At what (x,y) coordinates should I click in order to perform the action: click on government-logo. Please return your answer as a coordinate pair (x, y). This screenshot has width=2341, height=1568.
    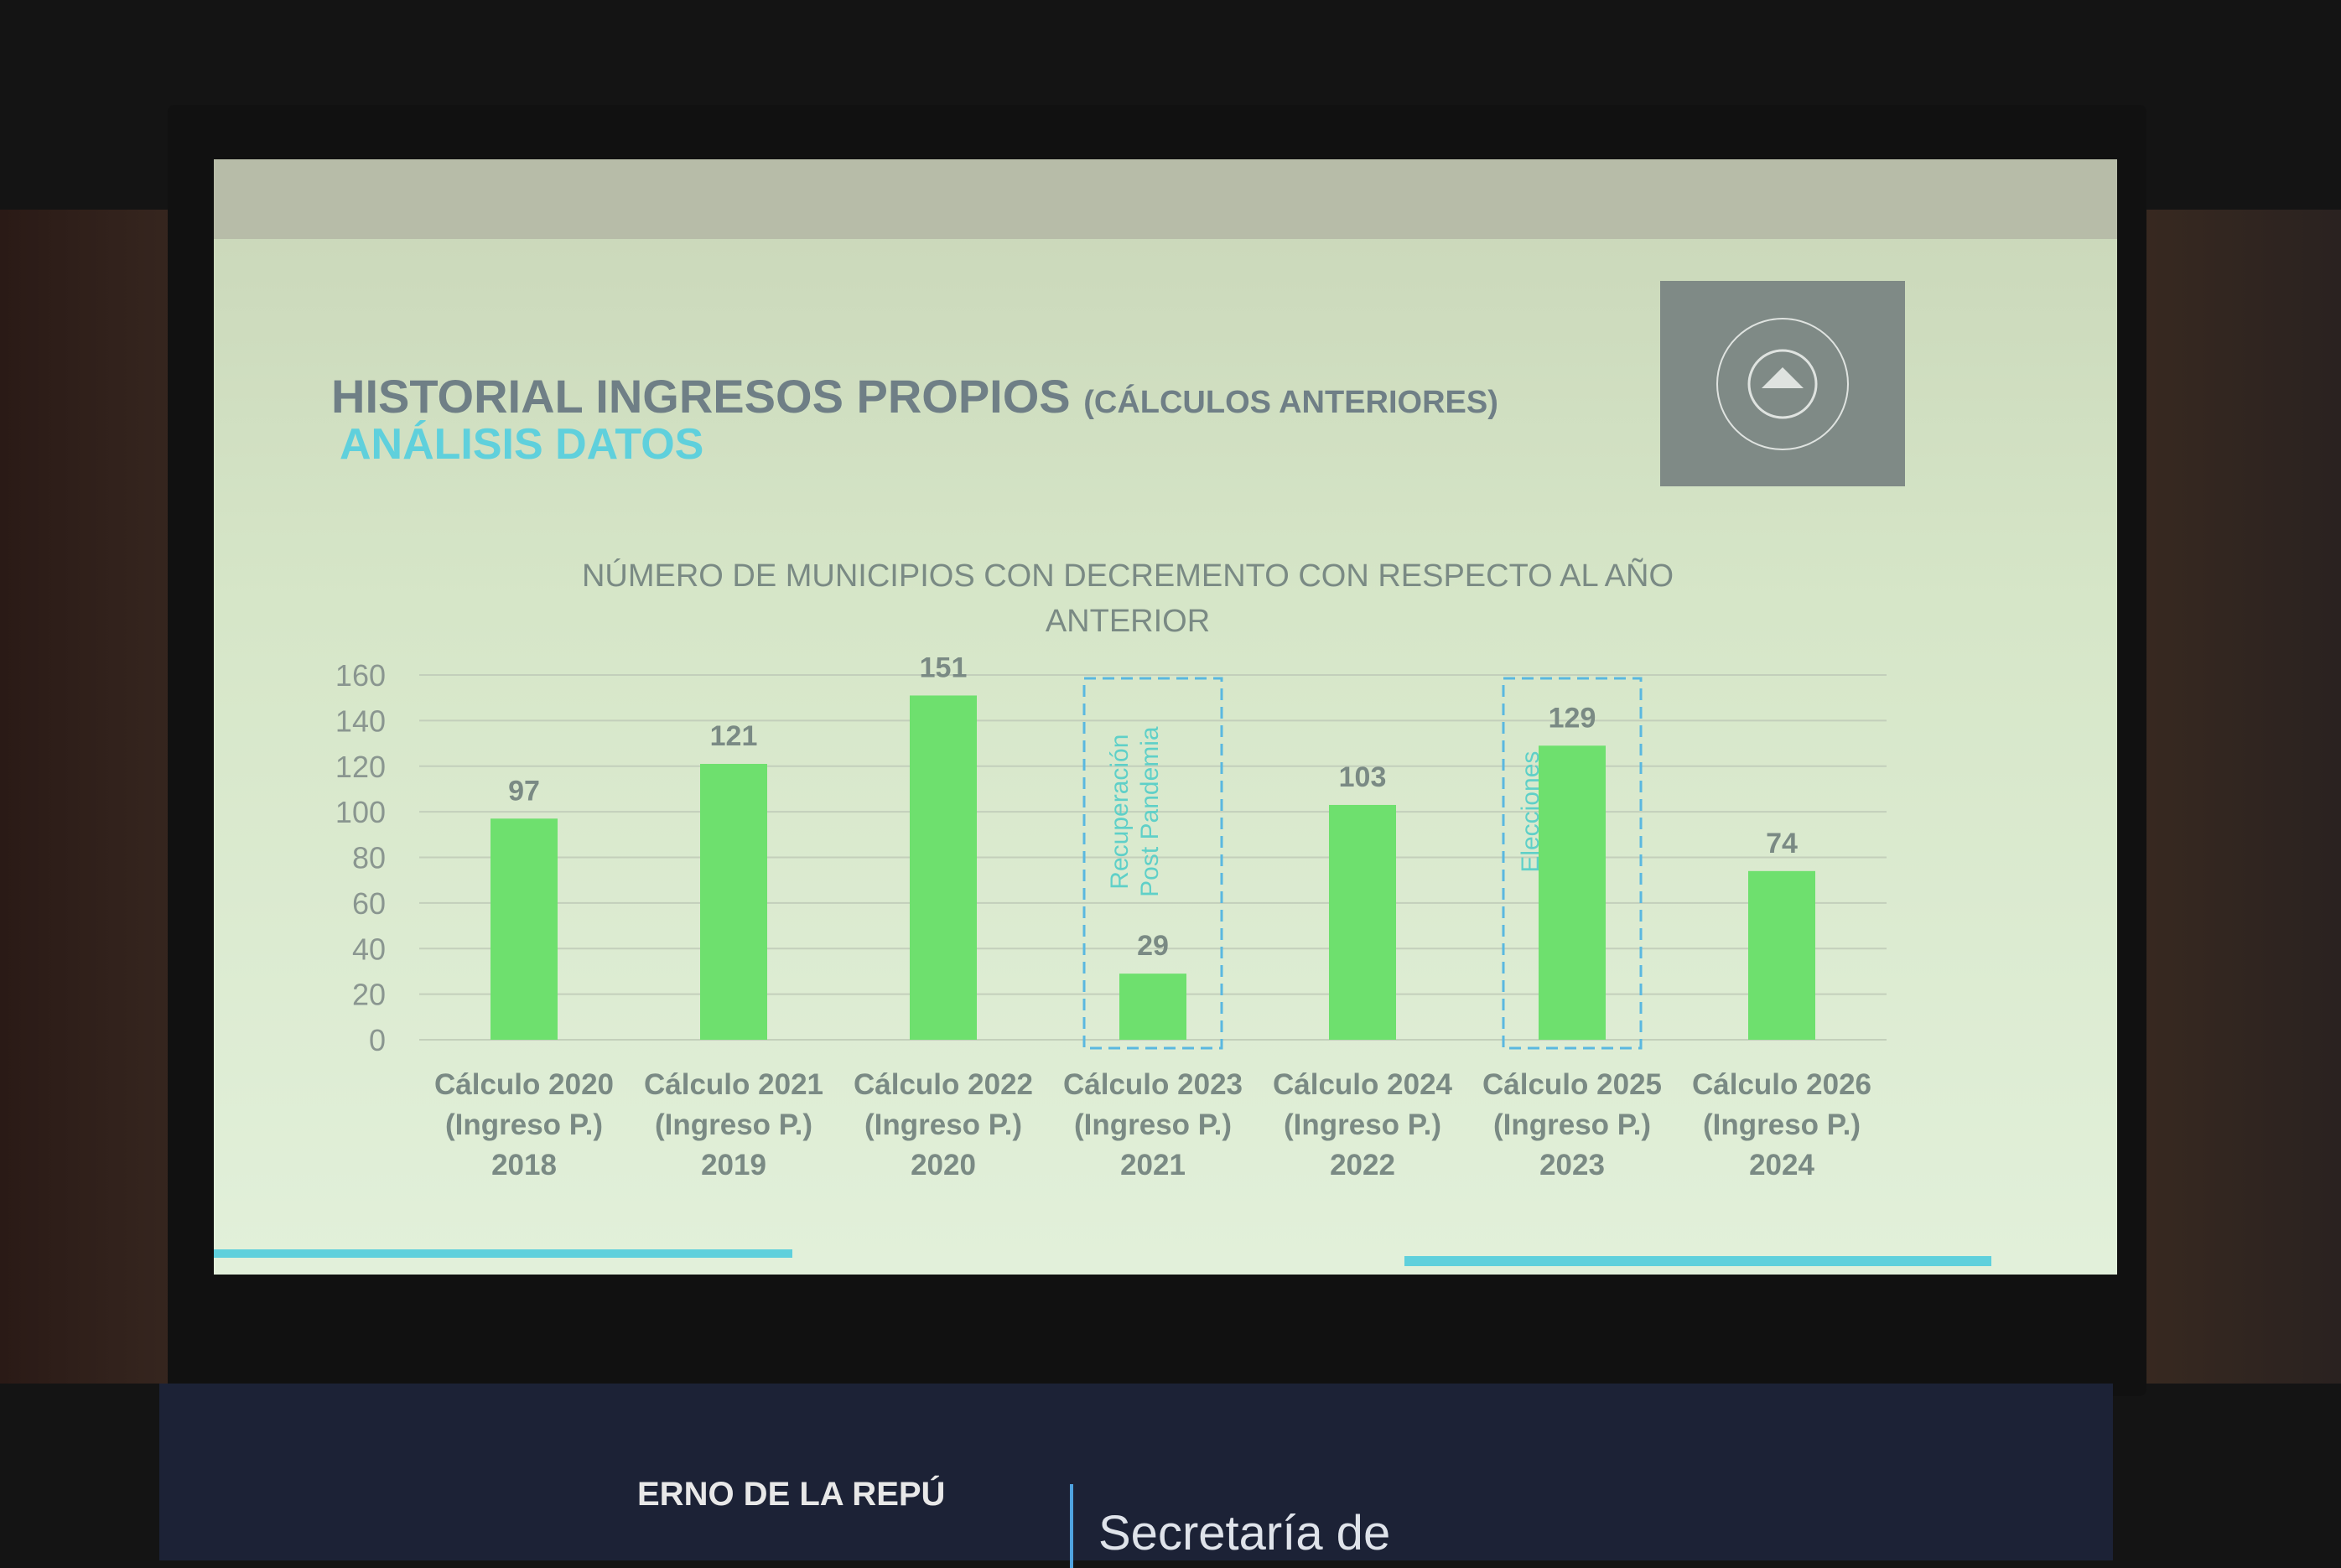
    Looking at the image, I should click on (1783, 383).